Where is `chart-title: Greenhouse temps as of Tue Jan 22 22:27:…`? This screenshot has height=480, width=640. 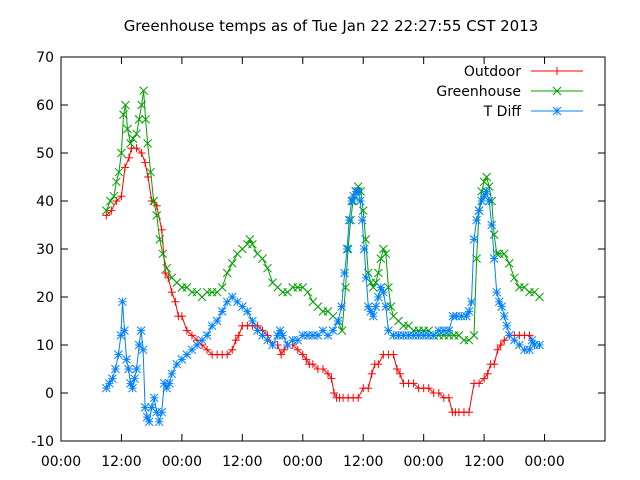
chart-title: Greenhouse temps as of Tue Jan 22 22:27:… is located at coordinates (331, 26).